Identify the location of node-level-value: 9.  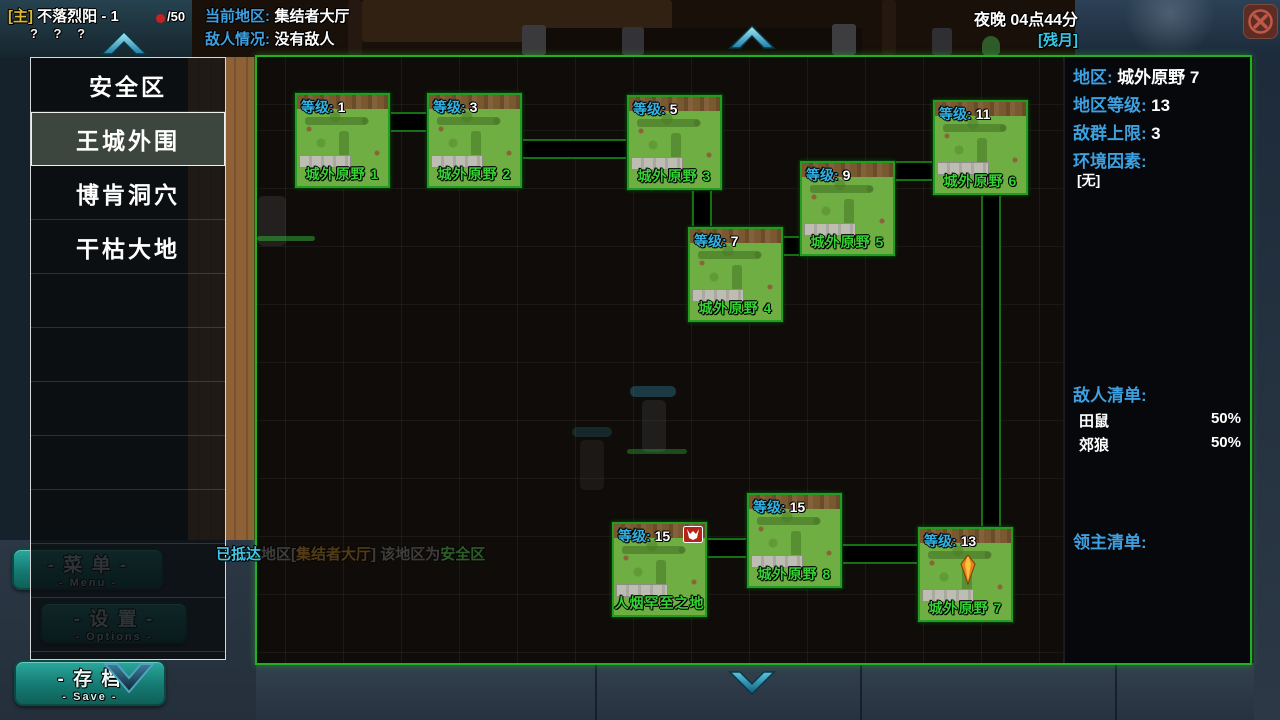
(846, 175).